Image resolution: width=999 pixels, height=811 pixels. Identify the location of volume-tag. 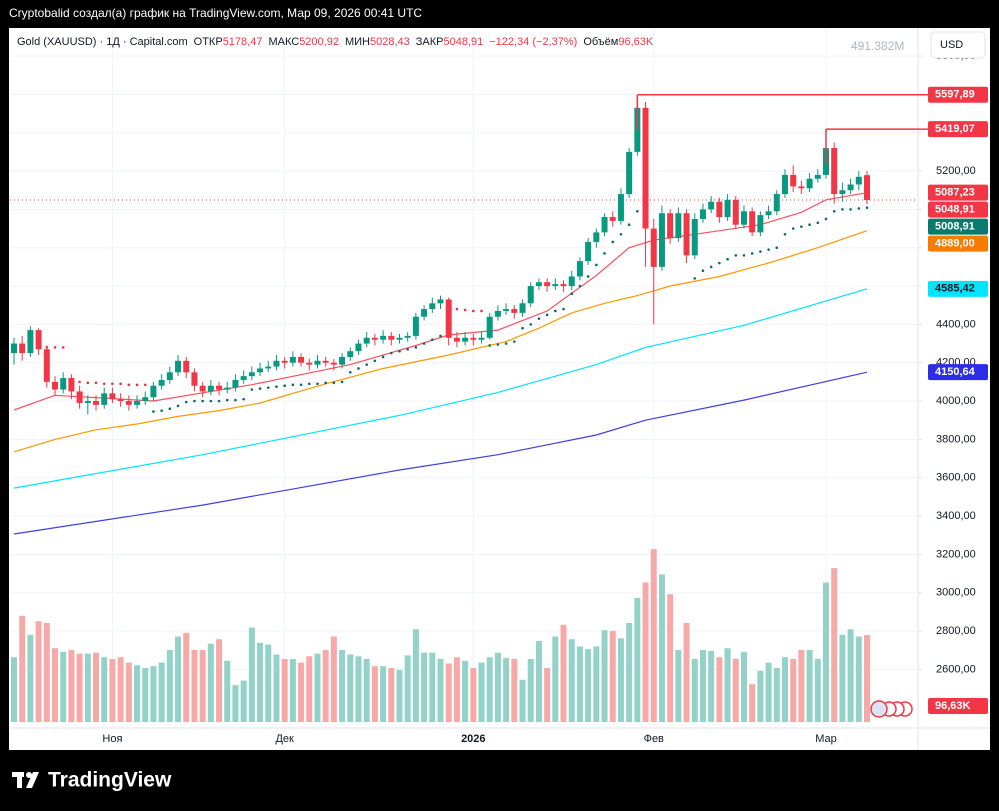
(958, 706).